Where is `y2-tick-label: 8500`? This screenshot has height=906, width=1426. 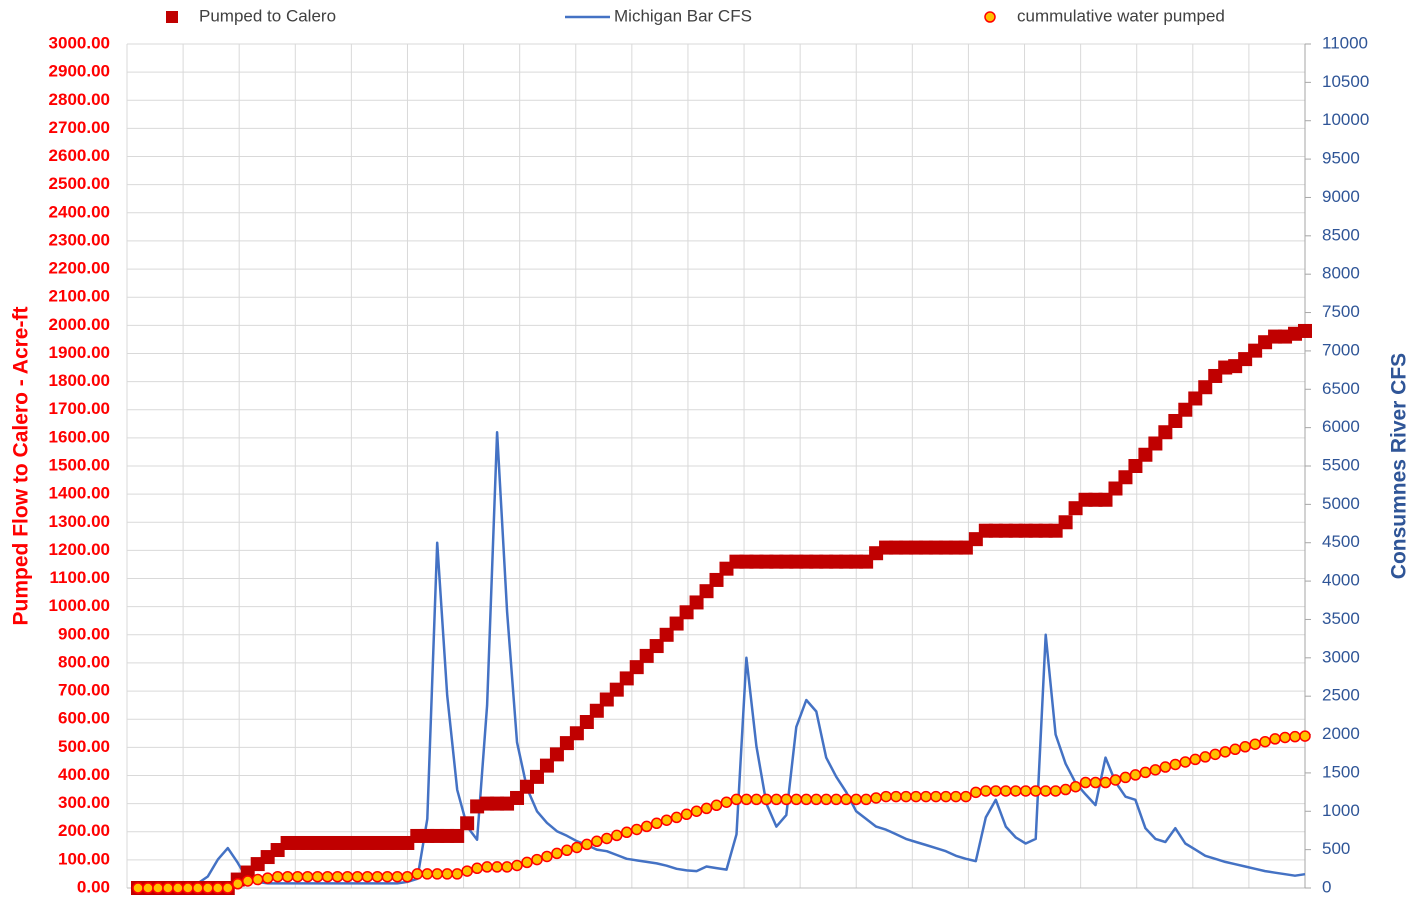
y2-tick-label: 8500 is located at coordinates (1341, 234).